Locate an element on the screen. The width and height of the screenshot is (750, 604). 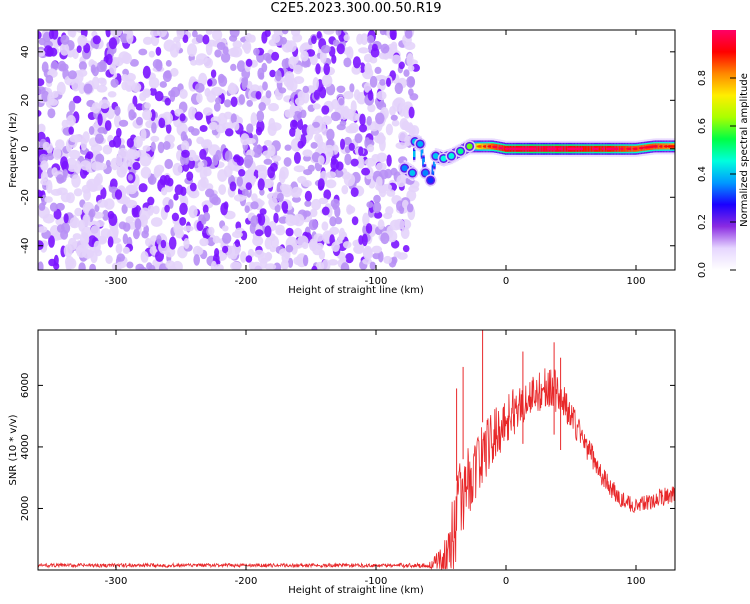
heatmap-x-label: Height of straight line (km) is located at coordinates (356, 290).